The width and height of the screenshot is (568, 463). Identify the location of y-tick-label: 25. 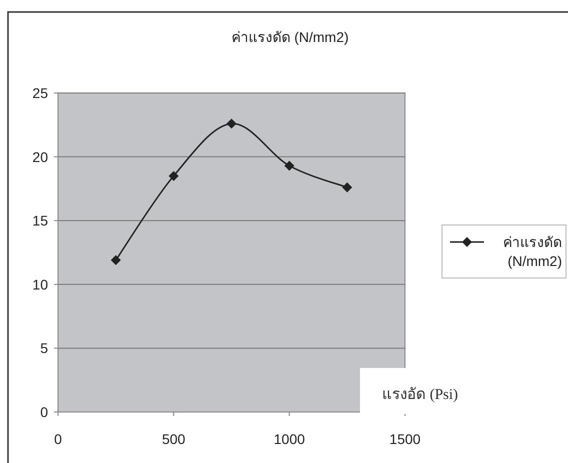
(40, 93).